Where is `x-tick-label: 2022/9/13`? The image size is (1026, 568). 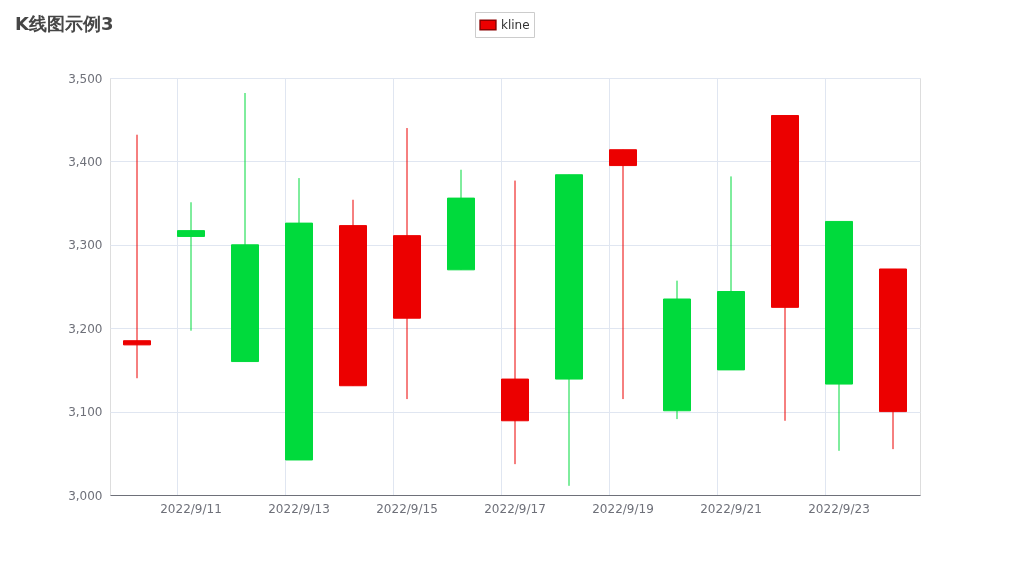
x-tick-label: 2022/9/13 is located at coordinates (299, 508).